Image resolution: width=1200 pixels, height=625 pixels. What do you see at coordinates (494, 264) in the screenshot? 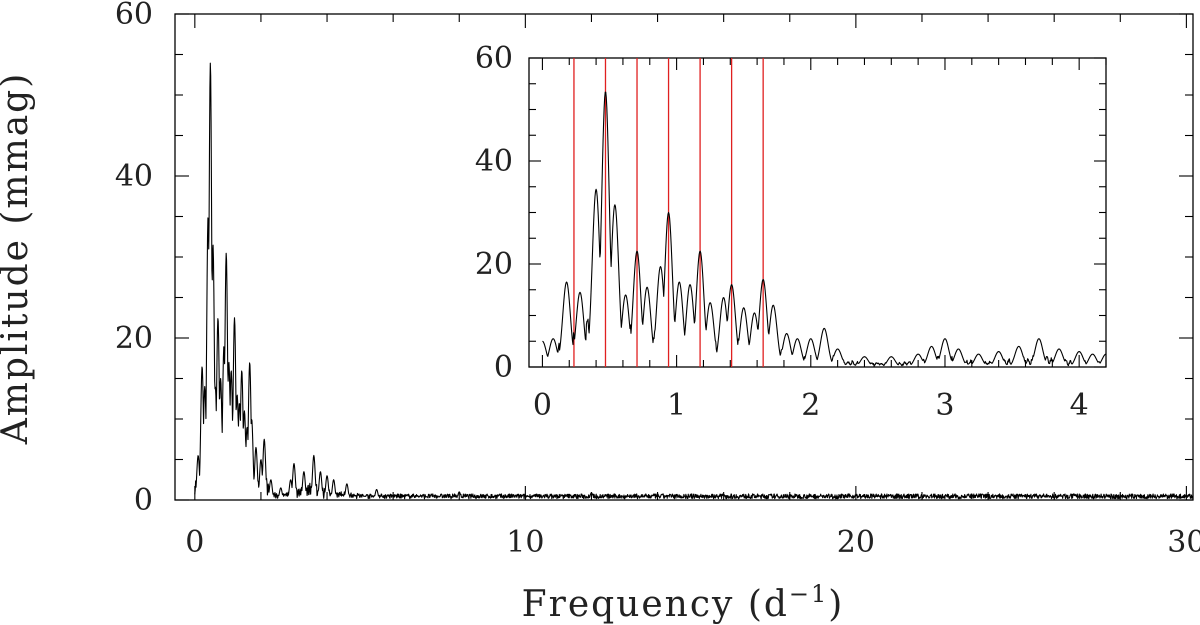
I see `inset-y-tick-label: 20` at bounding box center [494, 264].